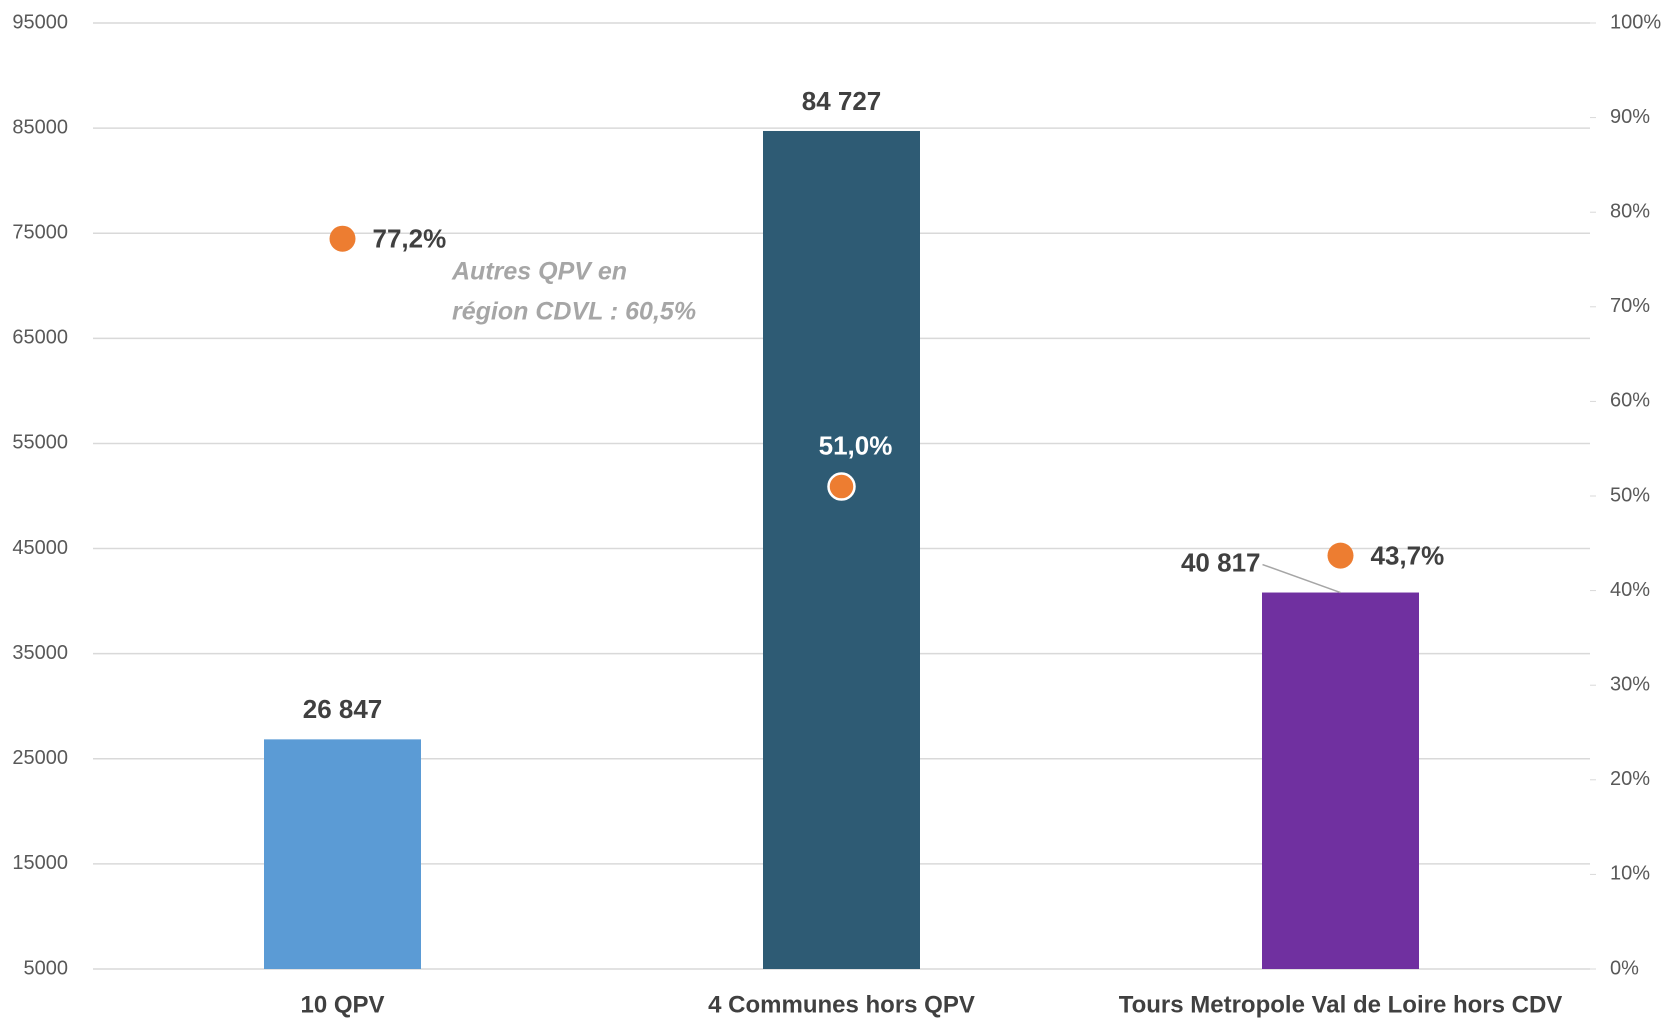 The height and width of the screenshot is (1024, 1661). I want to click on y2-tick-label: 90%, so click(1630, 117).